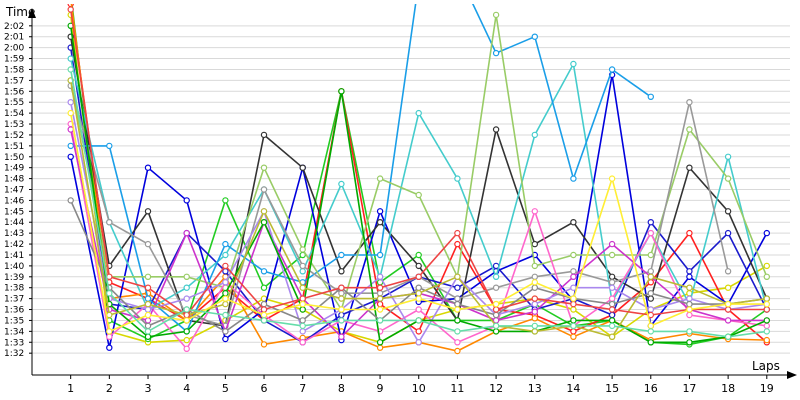 Image resolution: width=800 pixels, height=400 pixels. What do you see at coordinates (14, 300) in the screenshot?
I see `y-tick-label: 1:37` at bounding box center [14, 300].